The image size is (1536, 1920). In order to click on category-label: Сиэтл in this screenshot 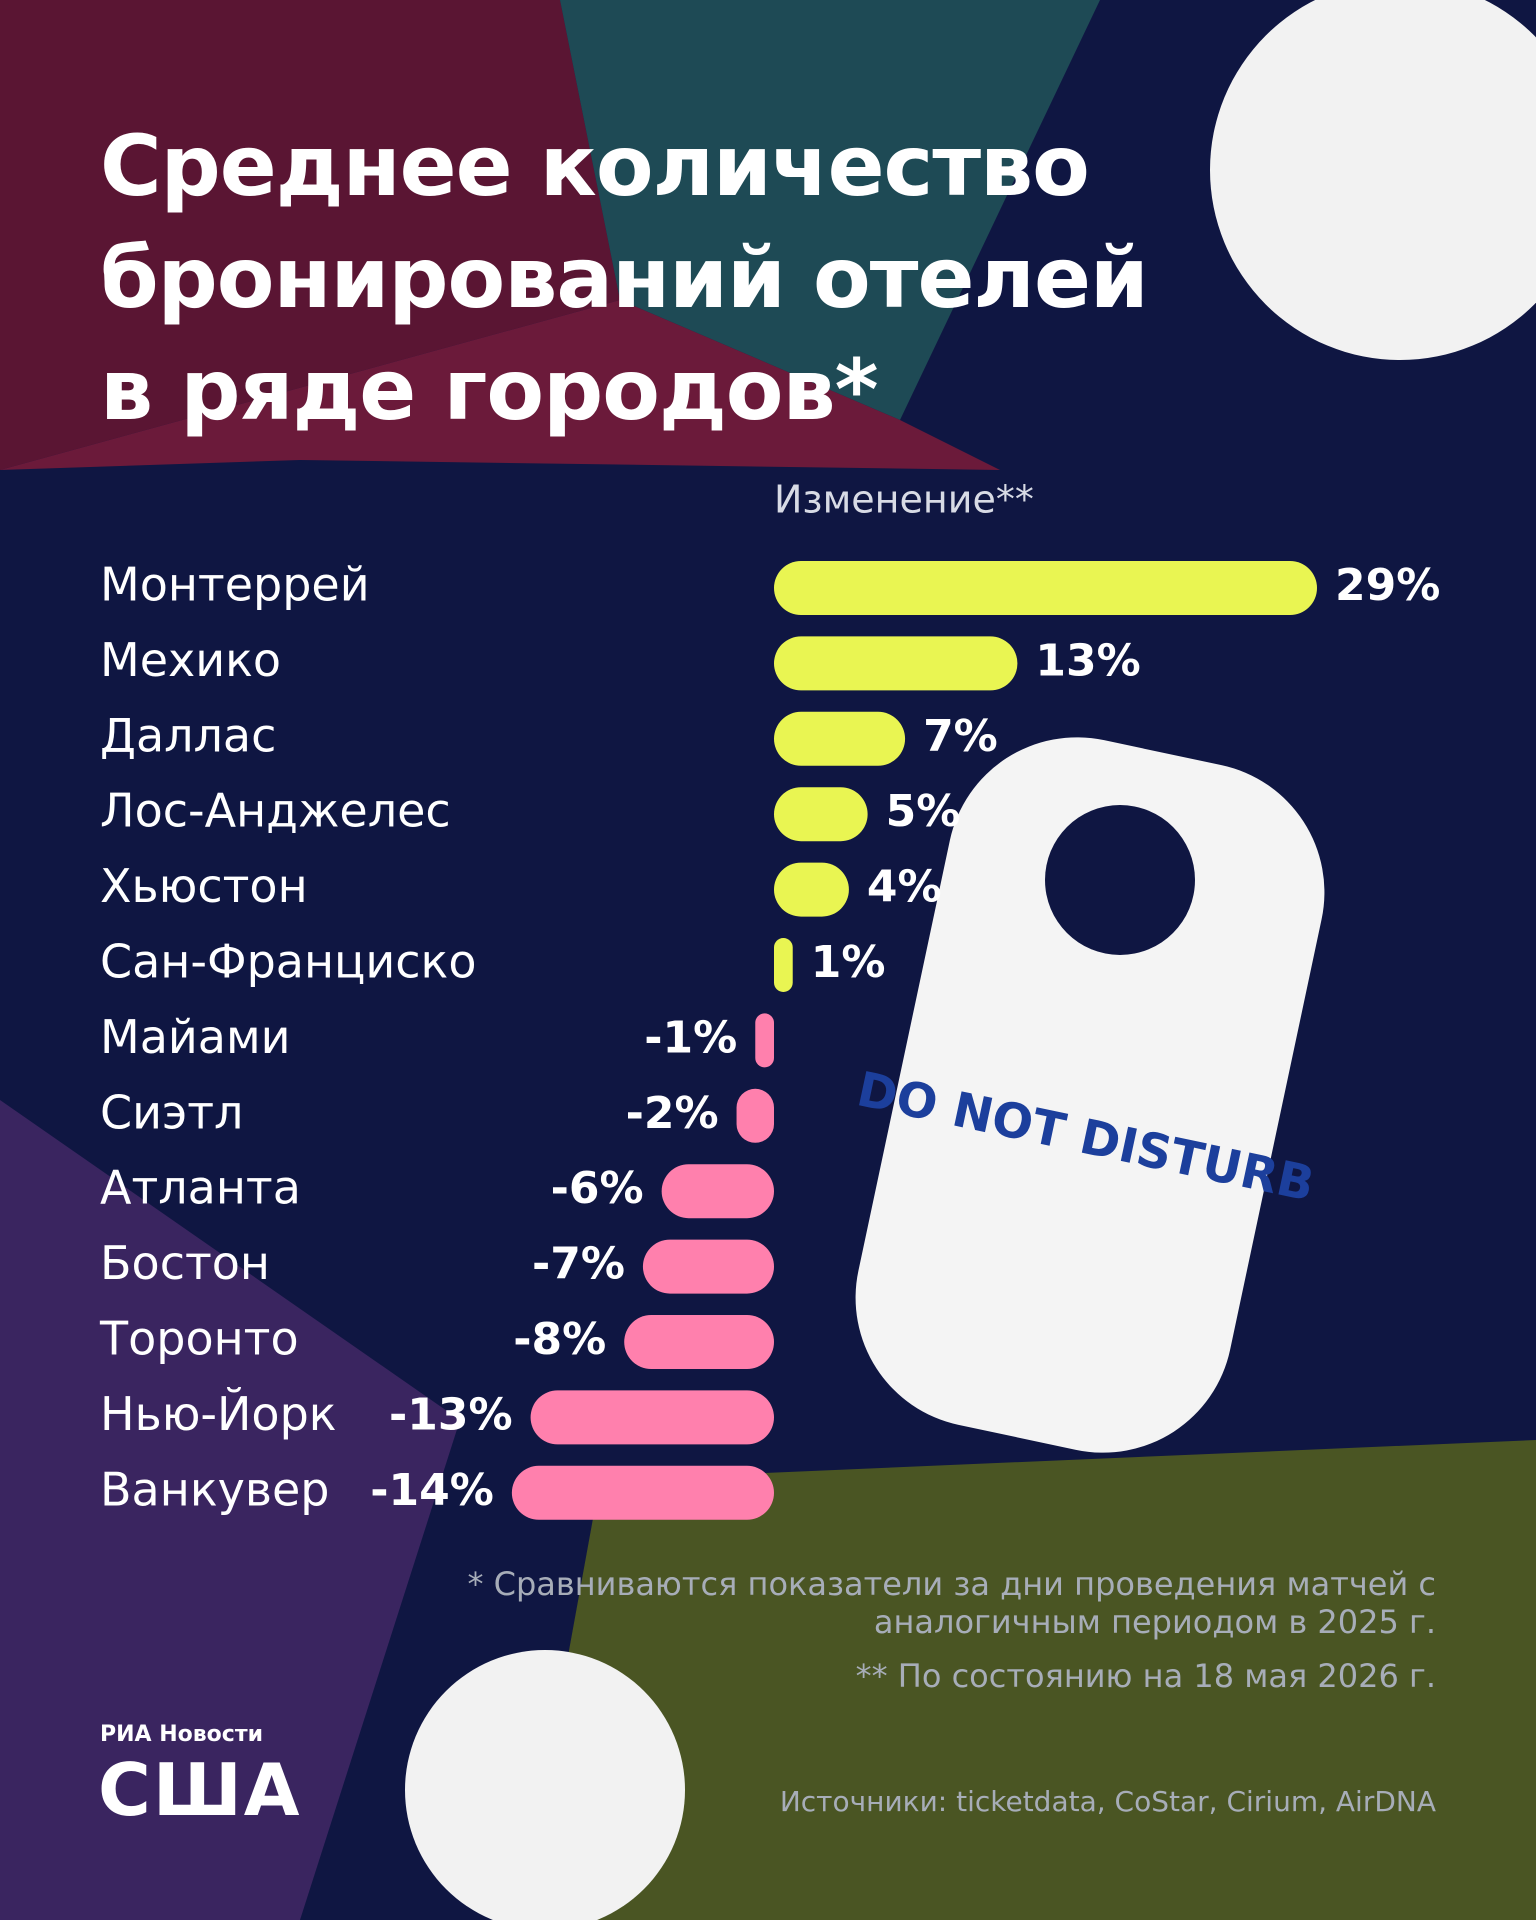, I will do `click(171, 1112)`.